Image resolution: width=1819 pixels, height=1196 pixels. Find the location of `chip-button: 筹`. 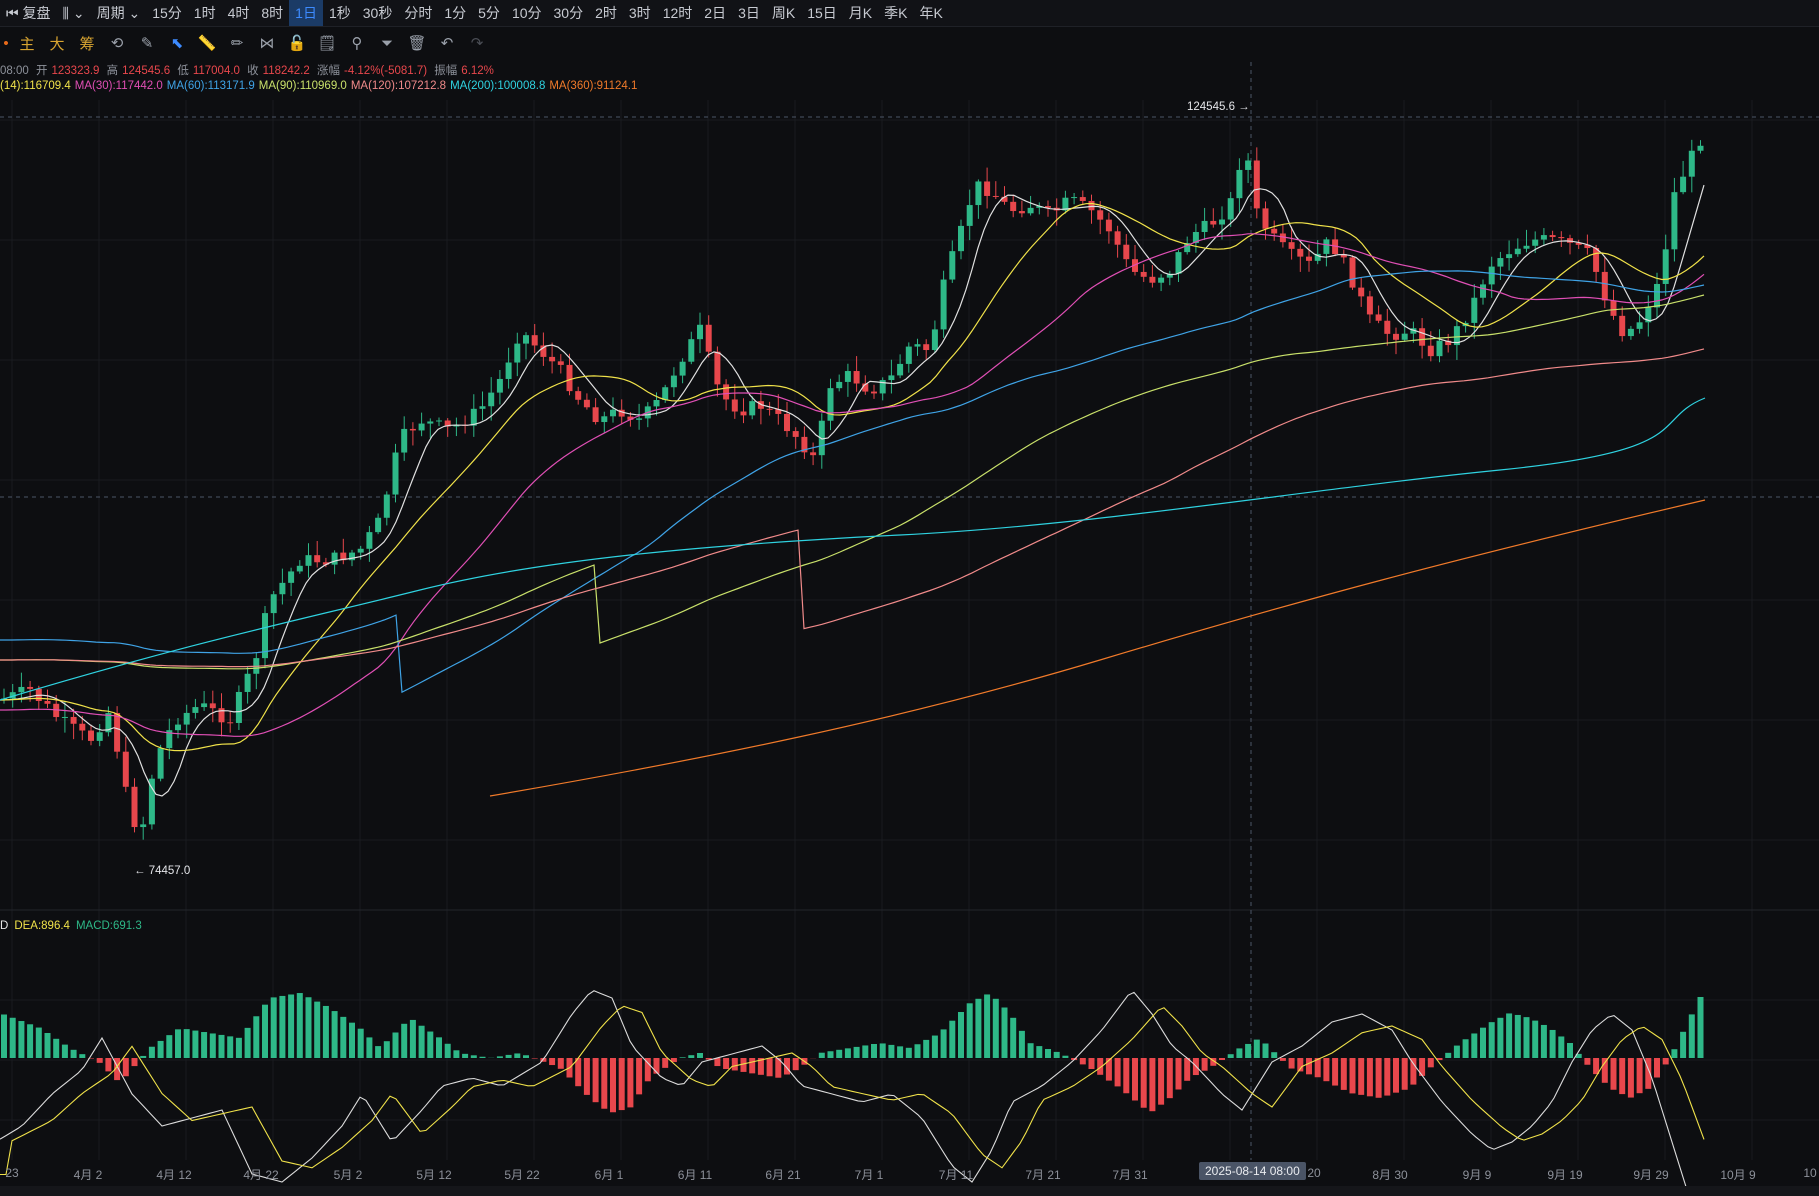

chip-button: 筹 is located at coordinates (87, 44).